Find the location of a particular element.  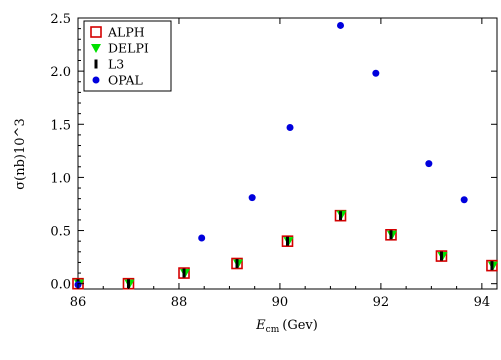

legend-marker-delpi is located at coordinates (96, 48).